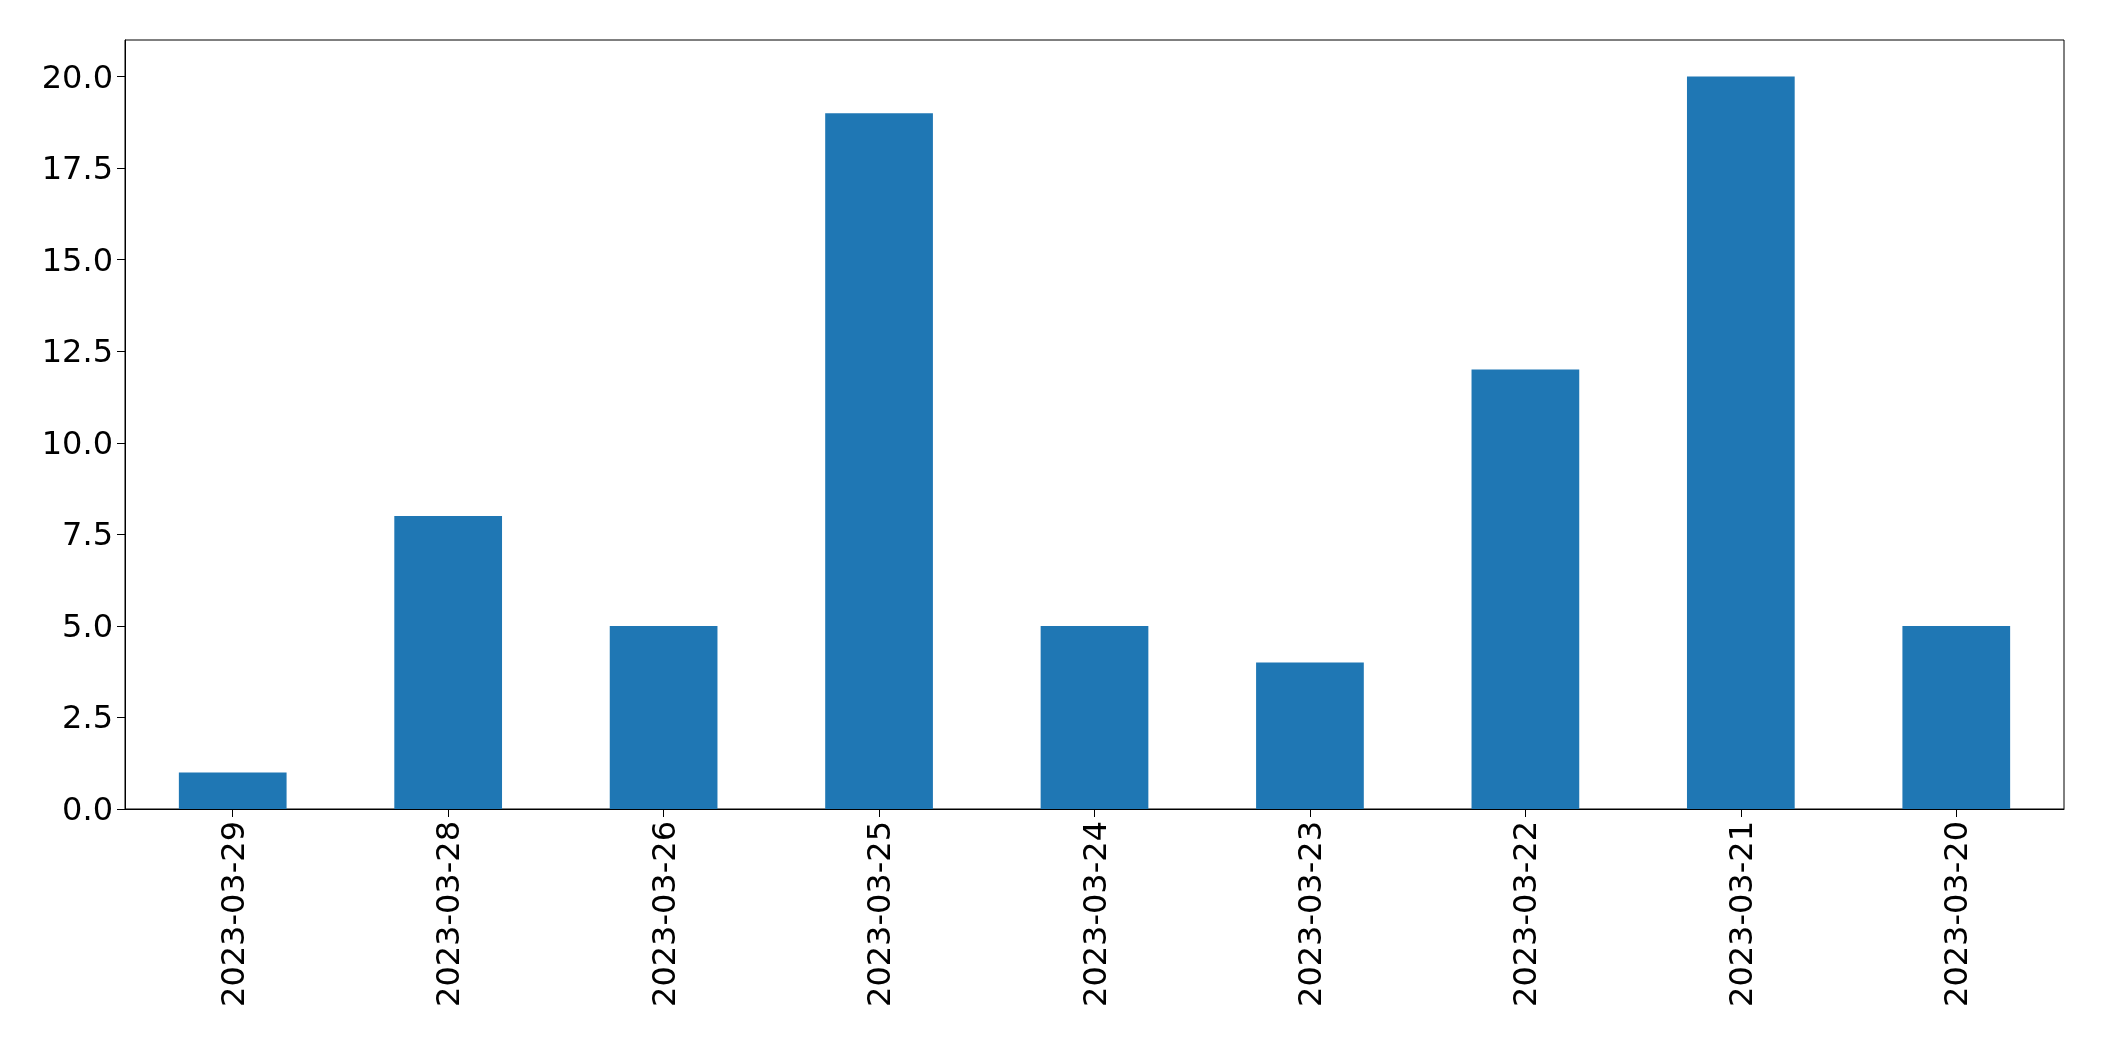  Describe the element at coordinates (1094, 914) in the screenshot. I see `x-tick-label: 2023-03-24` at that location.